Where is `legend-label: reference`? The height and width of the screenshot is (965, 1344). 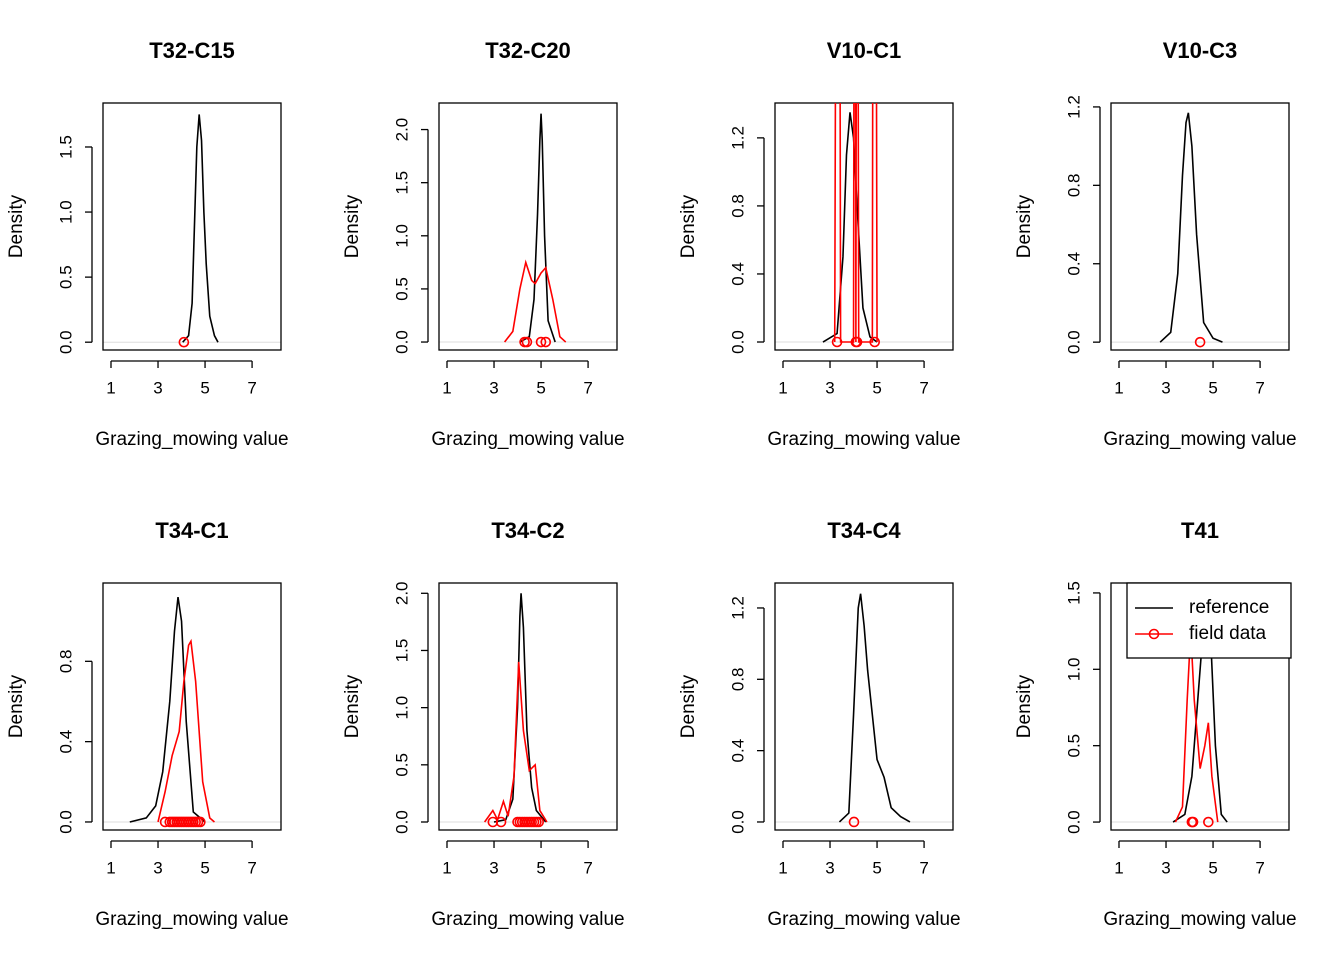 legend-label: reference is located at coordinates (1229, 607).